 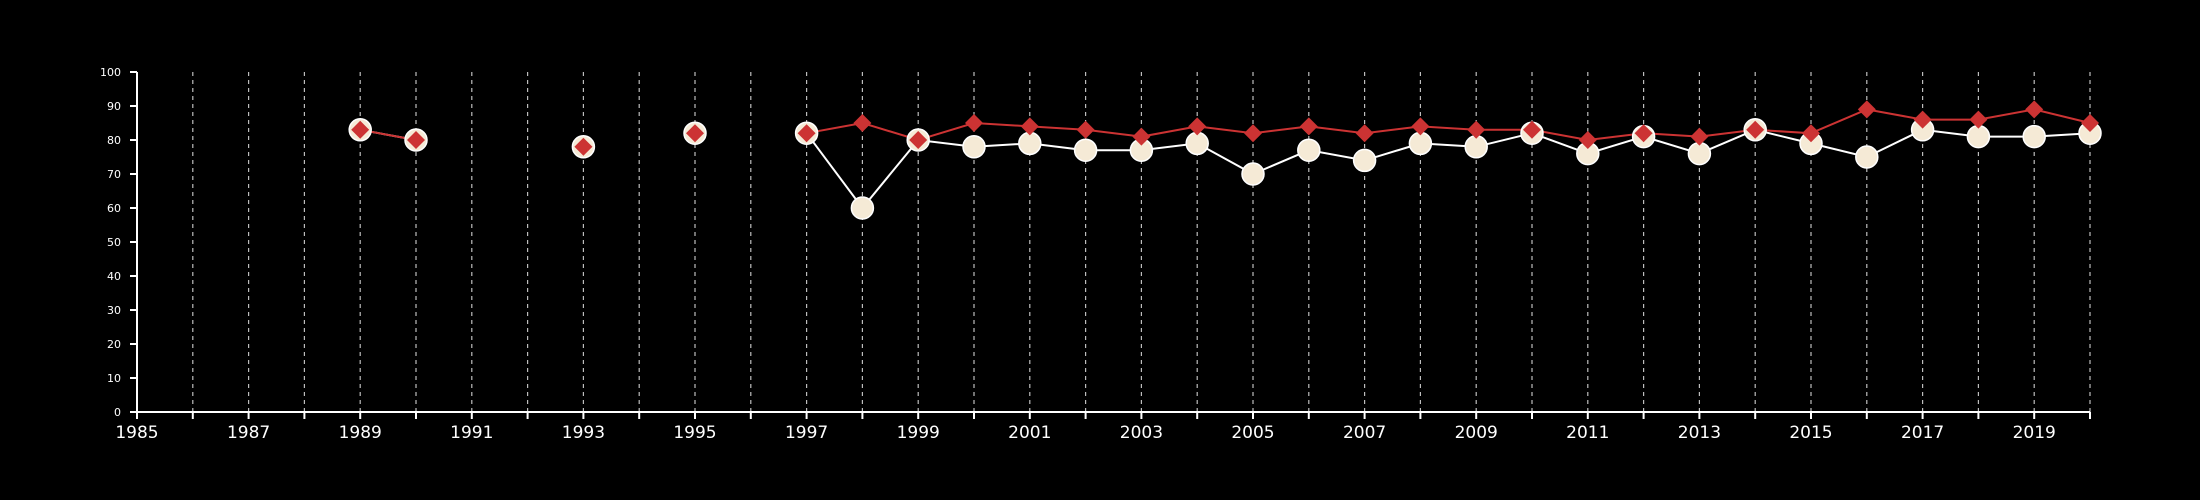 What do you see at coordinates (806, 433) in the screenshot?
I see `x-tick-label: 1997` at bounding box center [806, 433].